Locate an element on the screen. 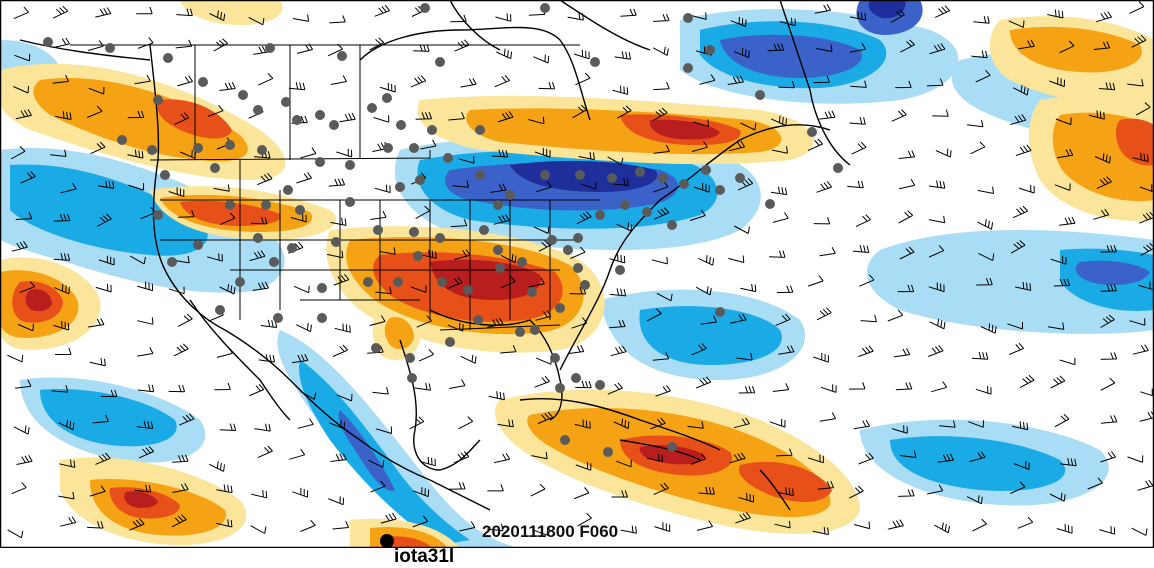 The height and width of the screenshot is (568, 1154). storm-center-marker is located at coordinates (387, 541).